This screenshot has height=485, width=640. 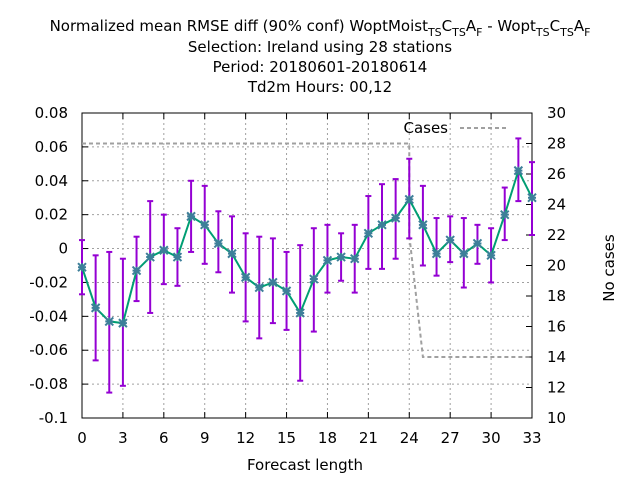 I want to click on y2-tick-label-20: 20, so click(x=556, y=266).